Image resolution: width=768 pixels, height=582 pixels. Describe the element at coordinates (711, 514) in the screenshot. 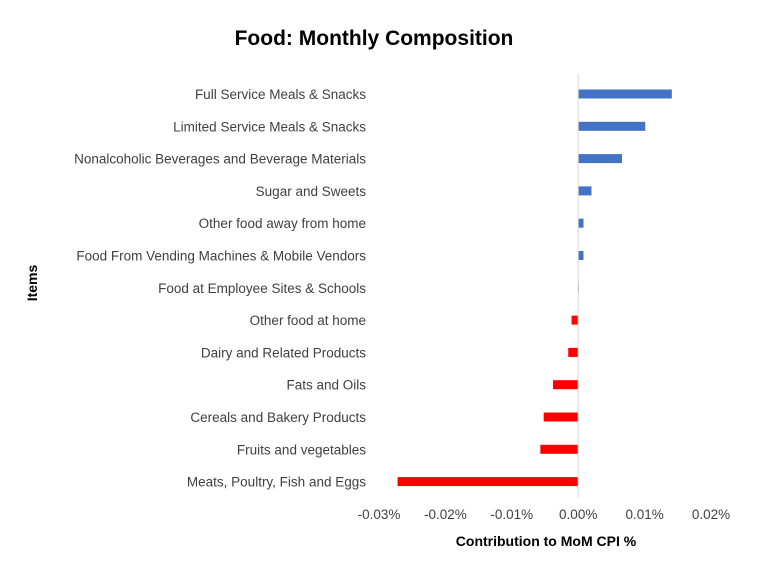

I see `x-tick-label: 0.02%` at that location.